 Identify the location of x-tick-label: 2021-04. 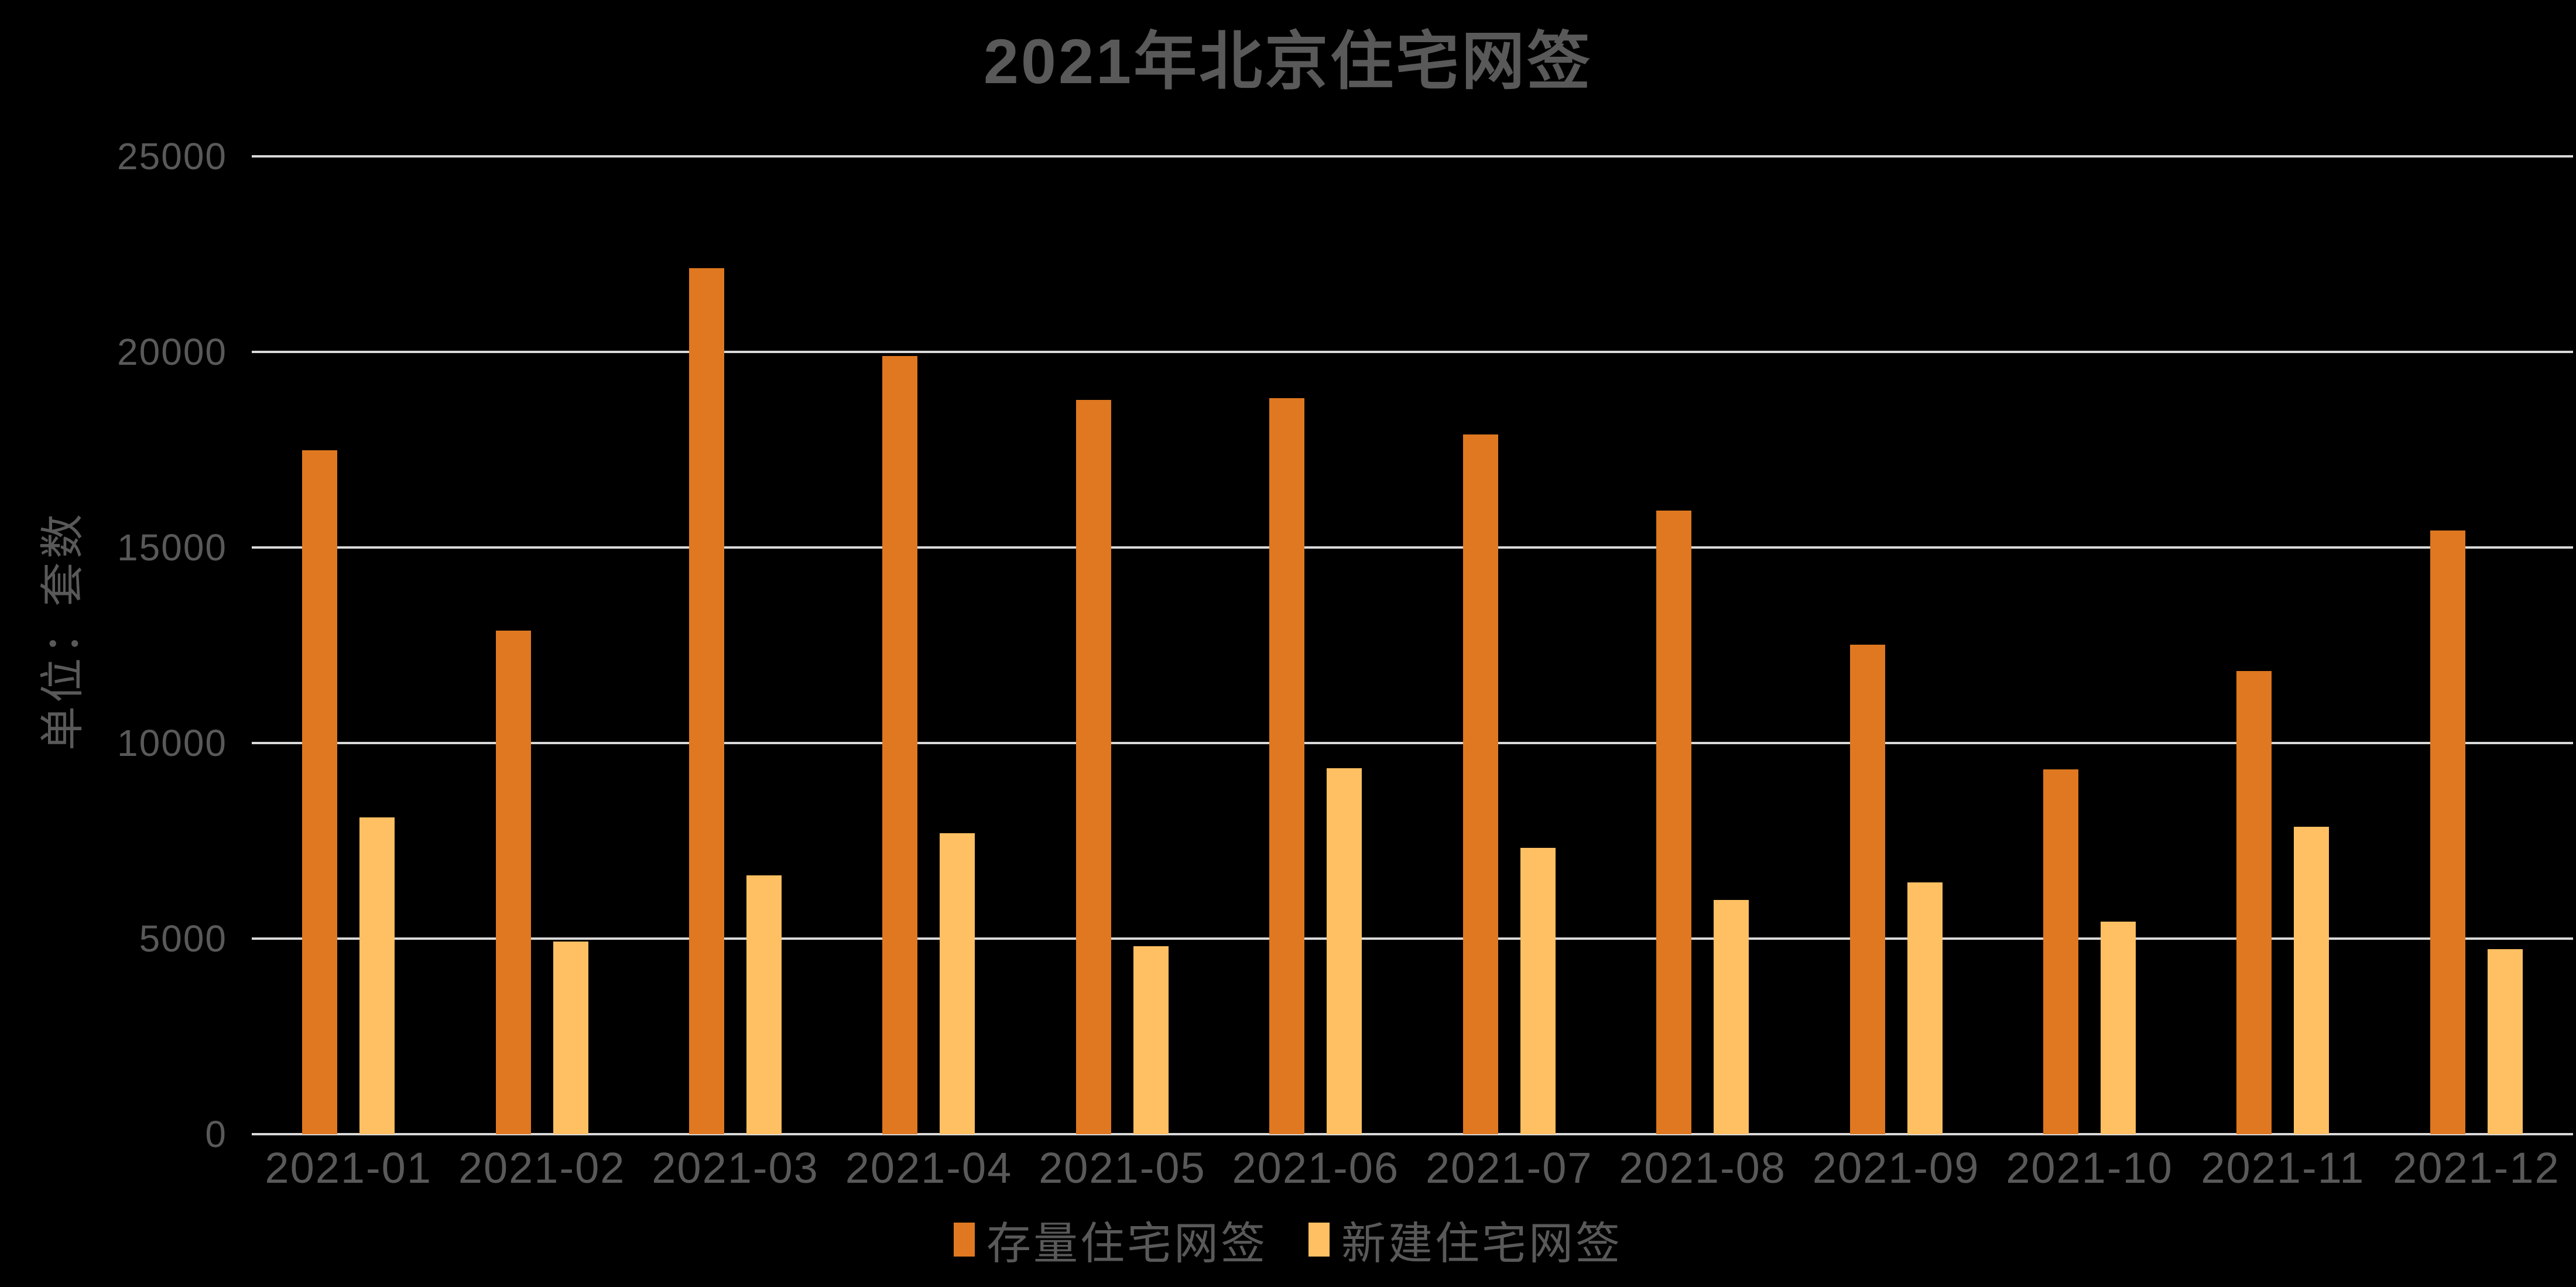
(929, 1168).